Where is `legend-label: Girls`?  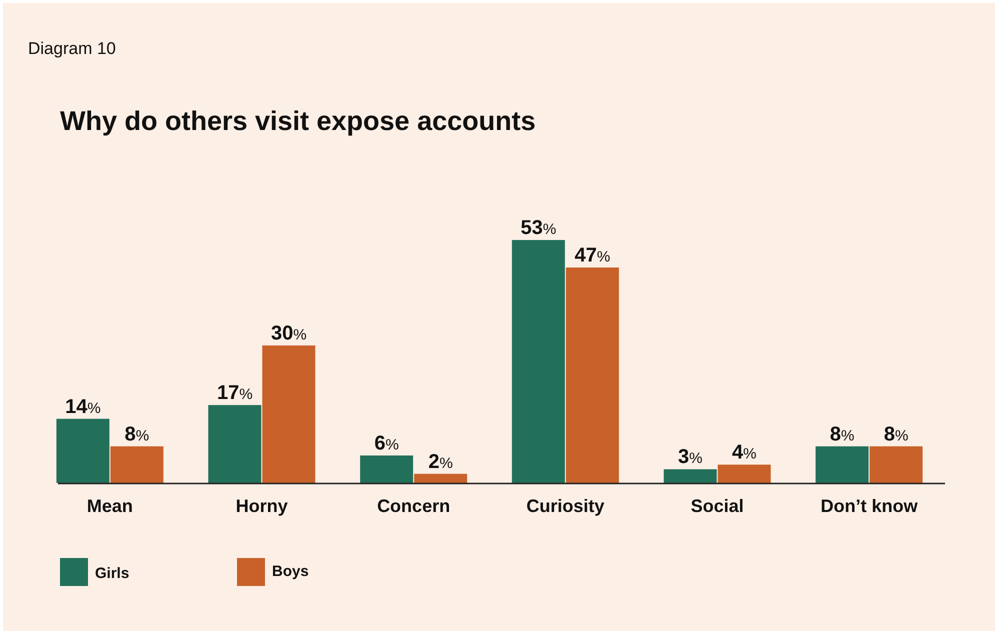
legend-label: Girls is located at coordinates (112, 573).